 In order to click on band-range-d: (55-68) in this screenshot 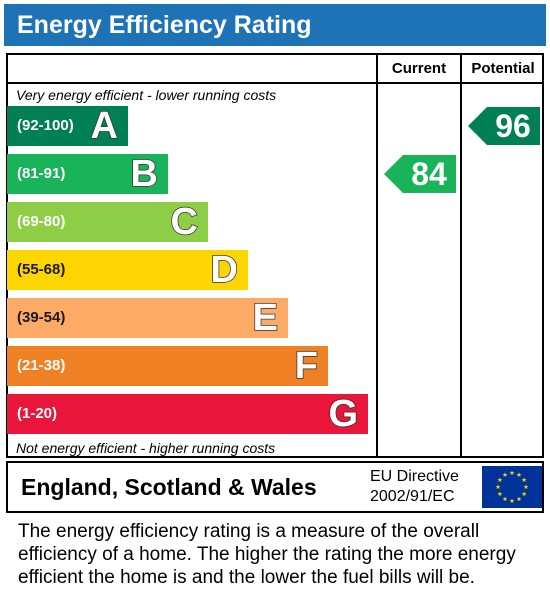, I will do `click(41, 269)`.